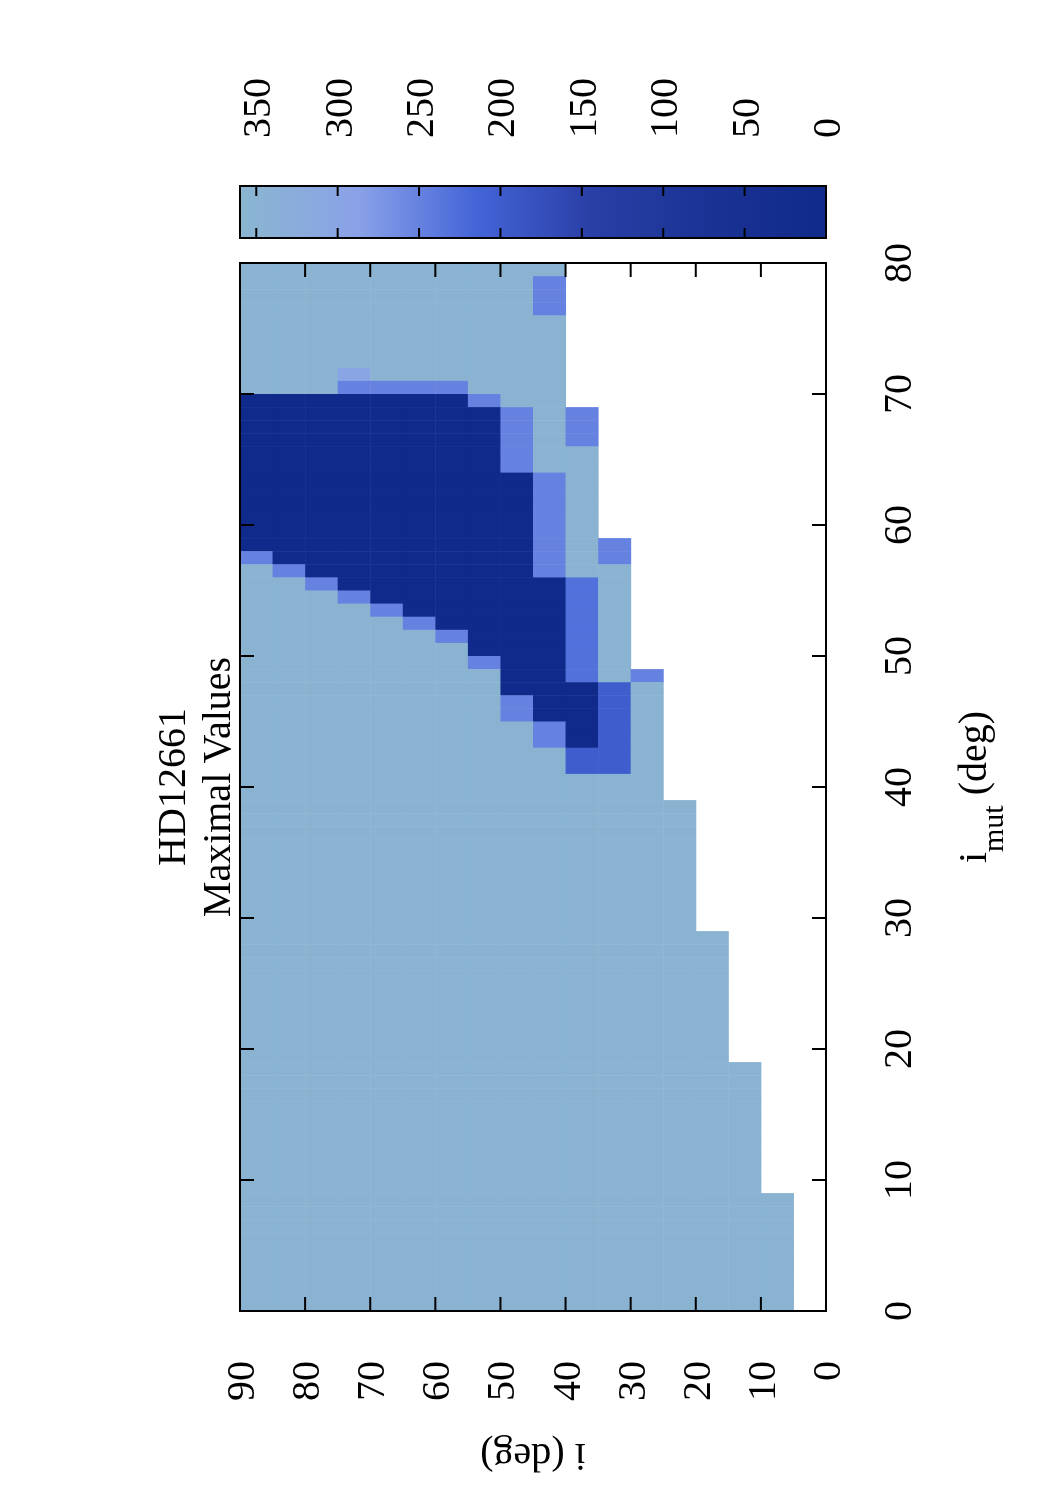  What do you see at coordinates (371, 1381) in the screenshot?
I see `x-tick-label: 70` at bounding box center [371, 1381].